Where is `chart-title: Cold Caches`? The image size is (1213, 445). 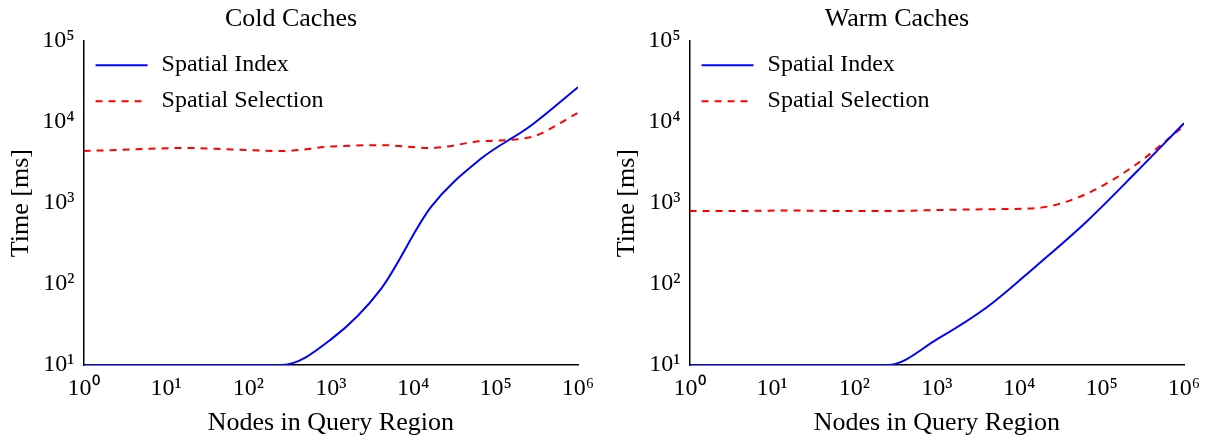 chart-title: Cold Caches is located at coordinates (291, 18).